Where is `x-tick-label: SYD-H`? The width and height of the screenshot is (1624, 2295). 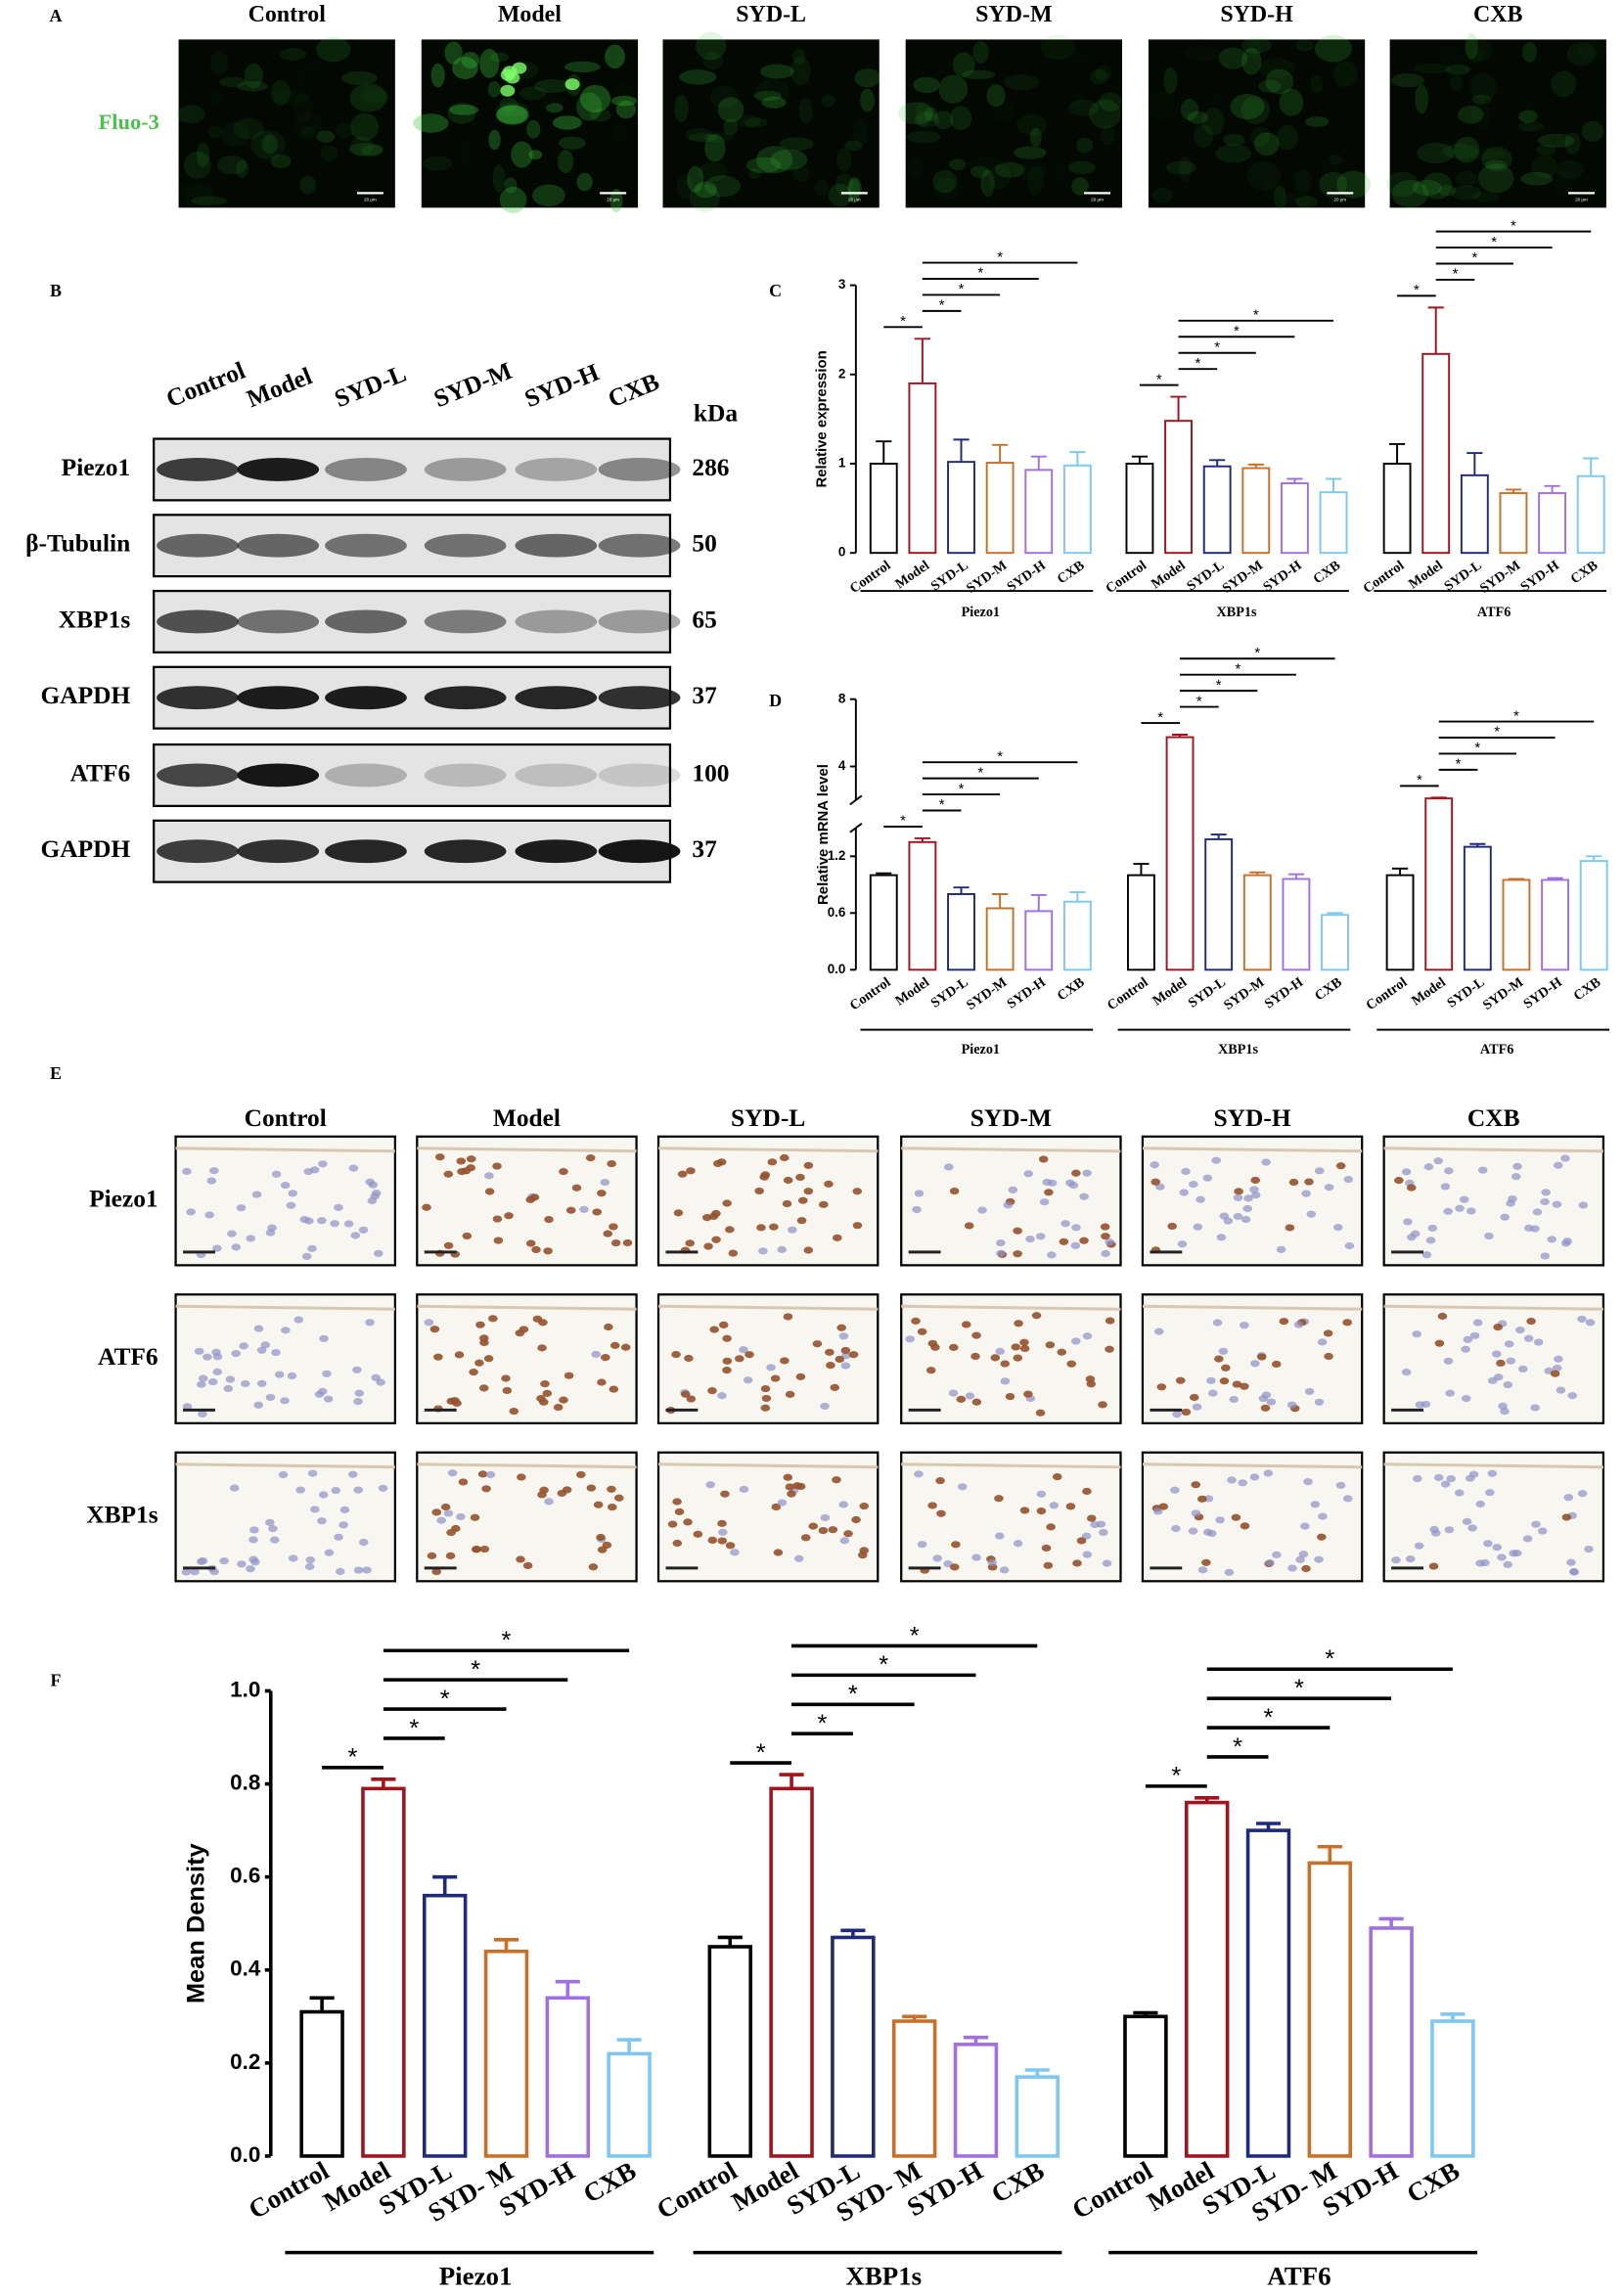
x-tick-label: SYD-H is located at coordinates (1542, 993).